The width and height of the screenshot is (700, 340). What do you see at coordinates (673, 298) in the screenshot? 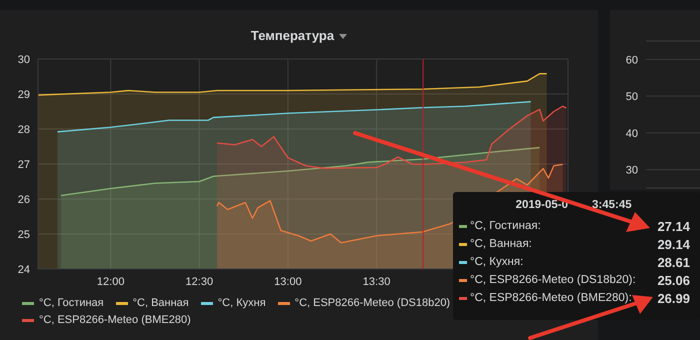
I see `text: 26.99` at bounding box center [673, 298].